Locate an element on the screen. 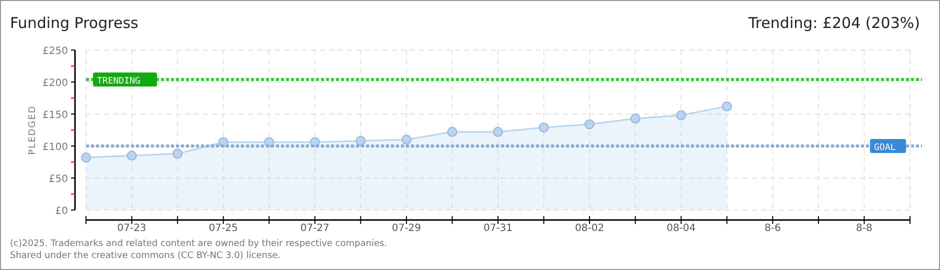  y-tick-label: £50 is located at coordinates (58, 179).